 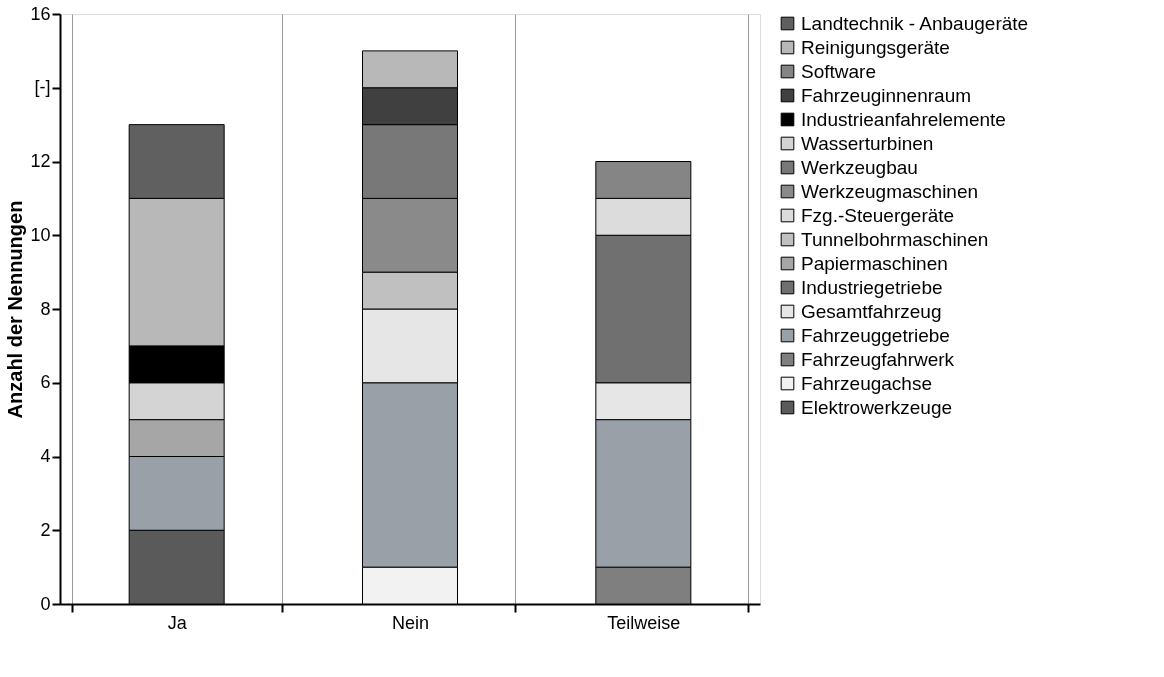 I want to click on legend-label: Werkzeugmaschinen, so click(x=890, y=191).